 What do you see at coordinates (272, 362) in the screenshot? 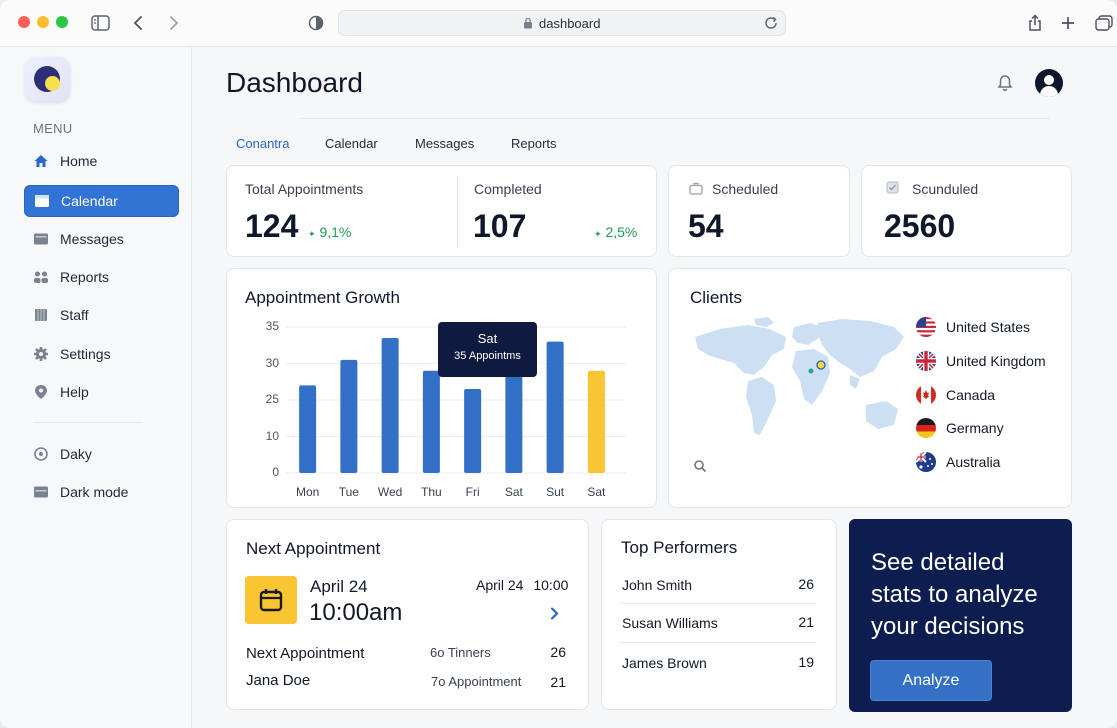
I see `y-tick-label: 30` at bounding box center [272, 362].